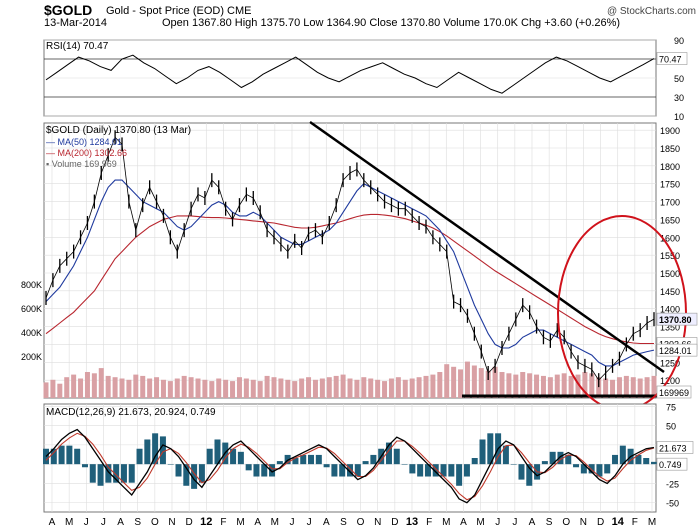 The width and height of the screenshot is (700, 530). What do you see at coordinates (31, 357) in the screenshot?
I see `volume-tick-label: 200K` at bounding box center [31, 357].